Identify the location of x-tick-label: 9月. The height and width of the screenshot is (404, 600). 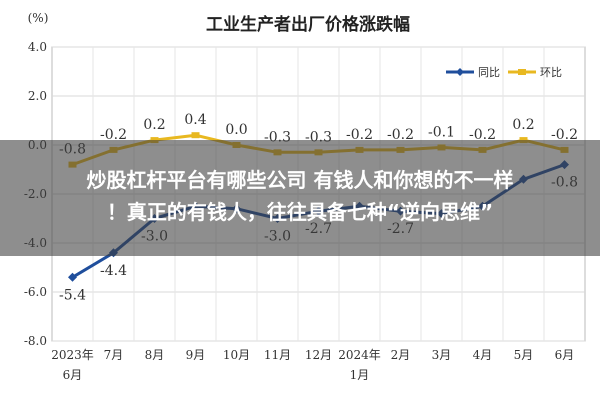
(196, 355).